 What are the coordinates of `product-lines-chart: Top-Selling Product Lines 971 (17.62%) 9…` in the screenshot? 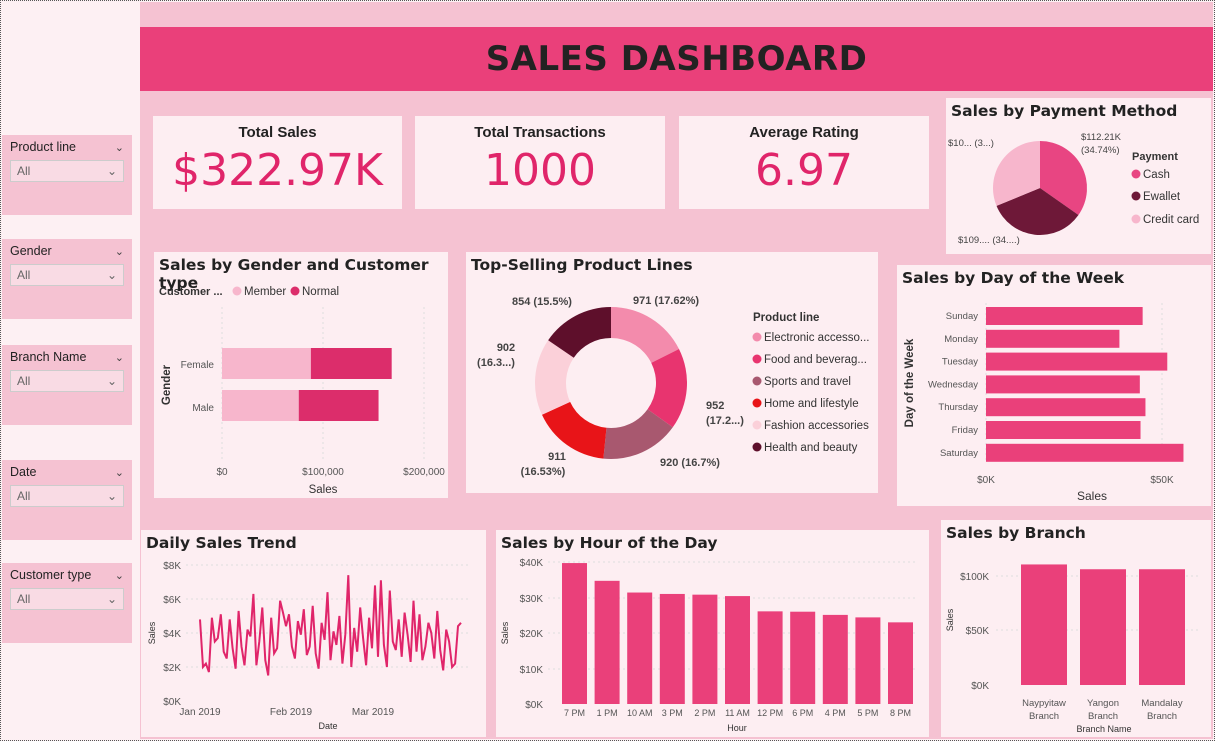 It's located at (672, 372).